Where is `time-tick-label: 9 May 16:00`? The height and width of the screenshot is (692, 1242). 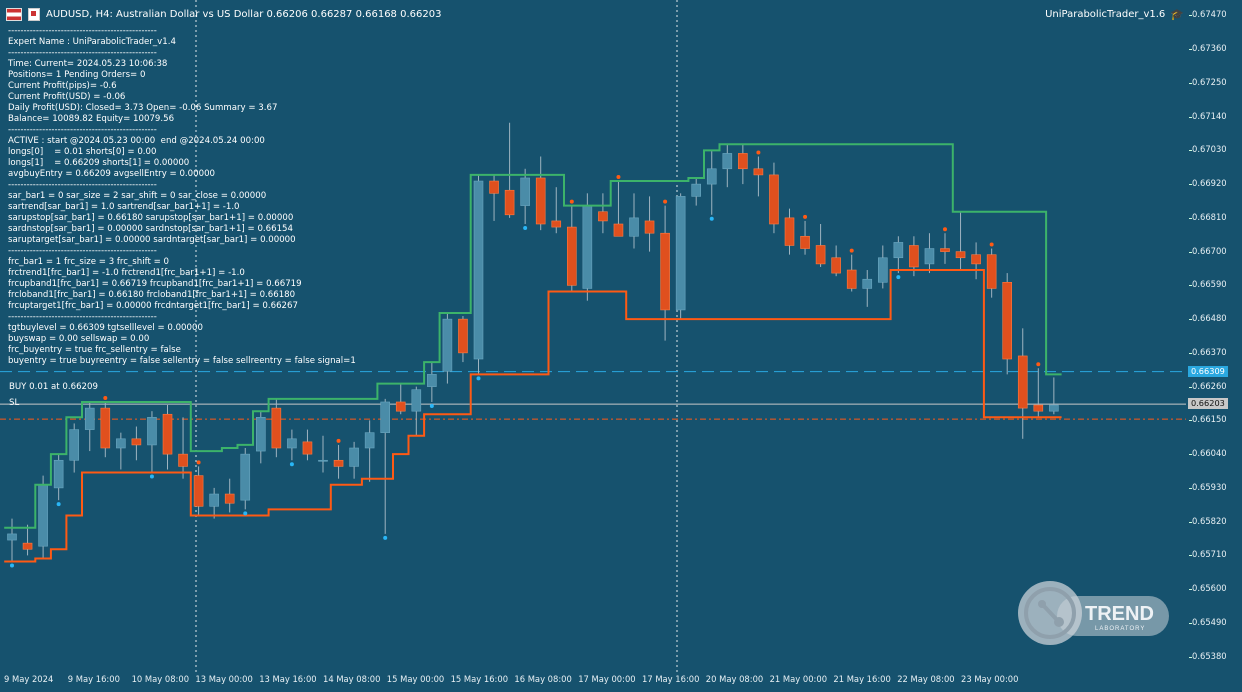 time-tick-label: 9 May 16:00 is located at coordinates (93, 679).